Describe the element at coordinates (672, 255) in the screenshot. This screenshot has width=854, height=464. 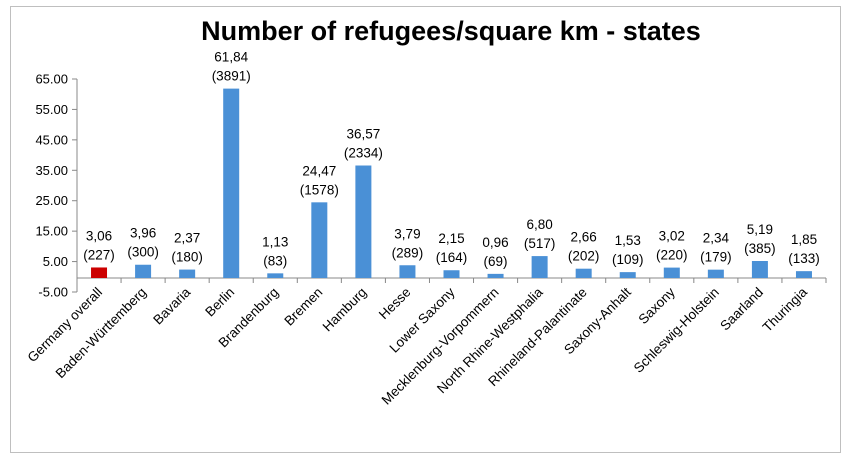
I see `data-label-count: (220)` at that location.